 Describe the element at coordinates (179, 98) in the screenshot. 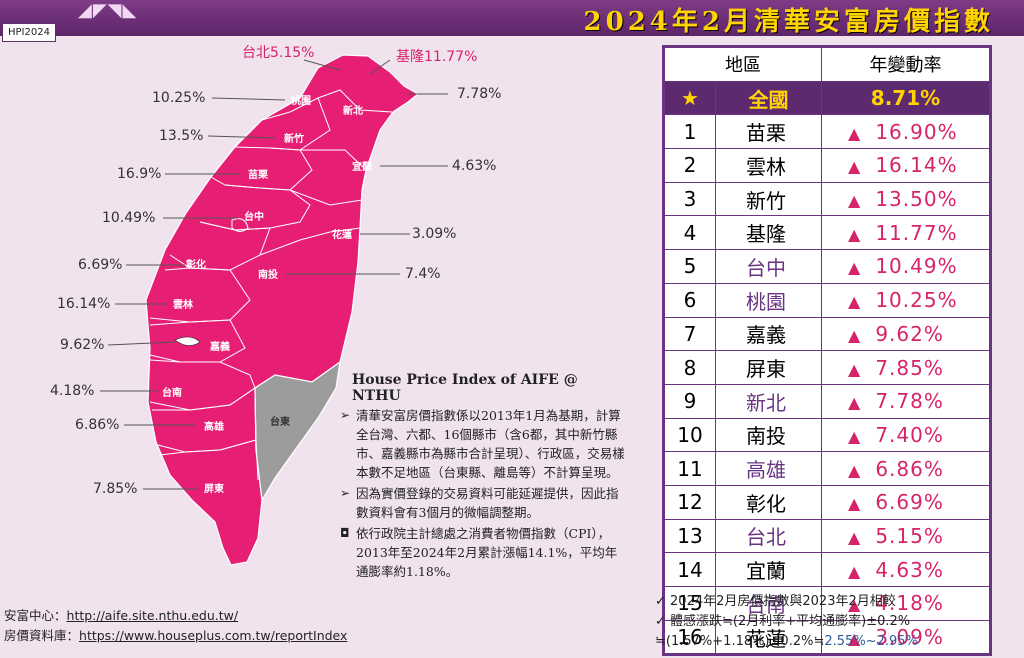

I see `map-label-taoyuan: 10.25%` at that location.